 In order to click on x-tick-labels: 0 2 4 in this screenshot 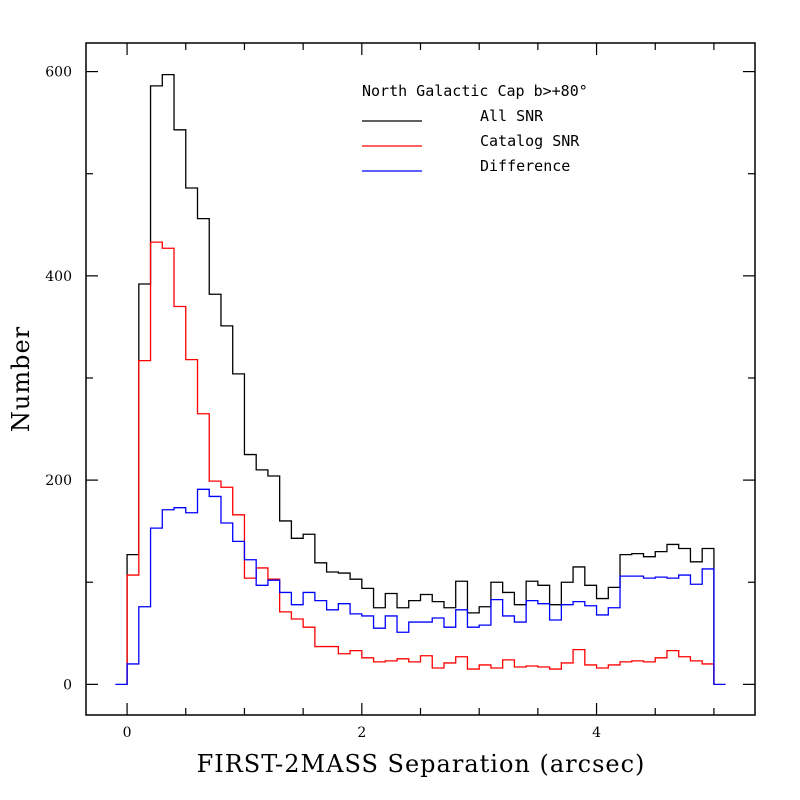, I will do `click(362, 733)`.